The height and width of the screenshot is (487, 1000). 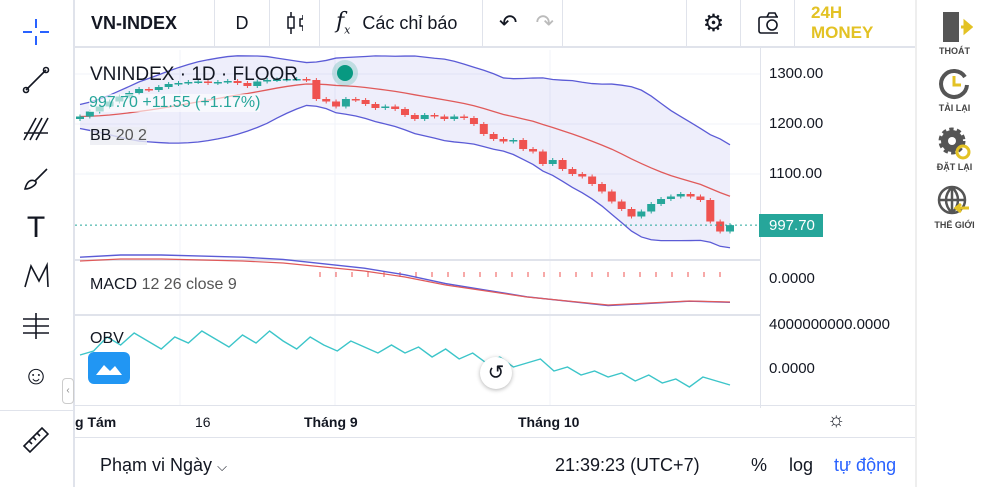 I want to click on bb-legend: BB 20 2, so click(x=118, y=136).